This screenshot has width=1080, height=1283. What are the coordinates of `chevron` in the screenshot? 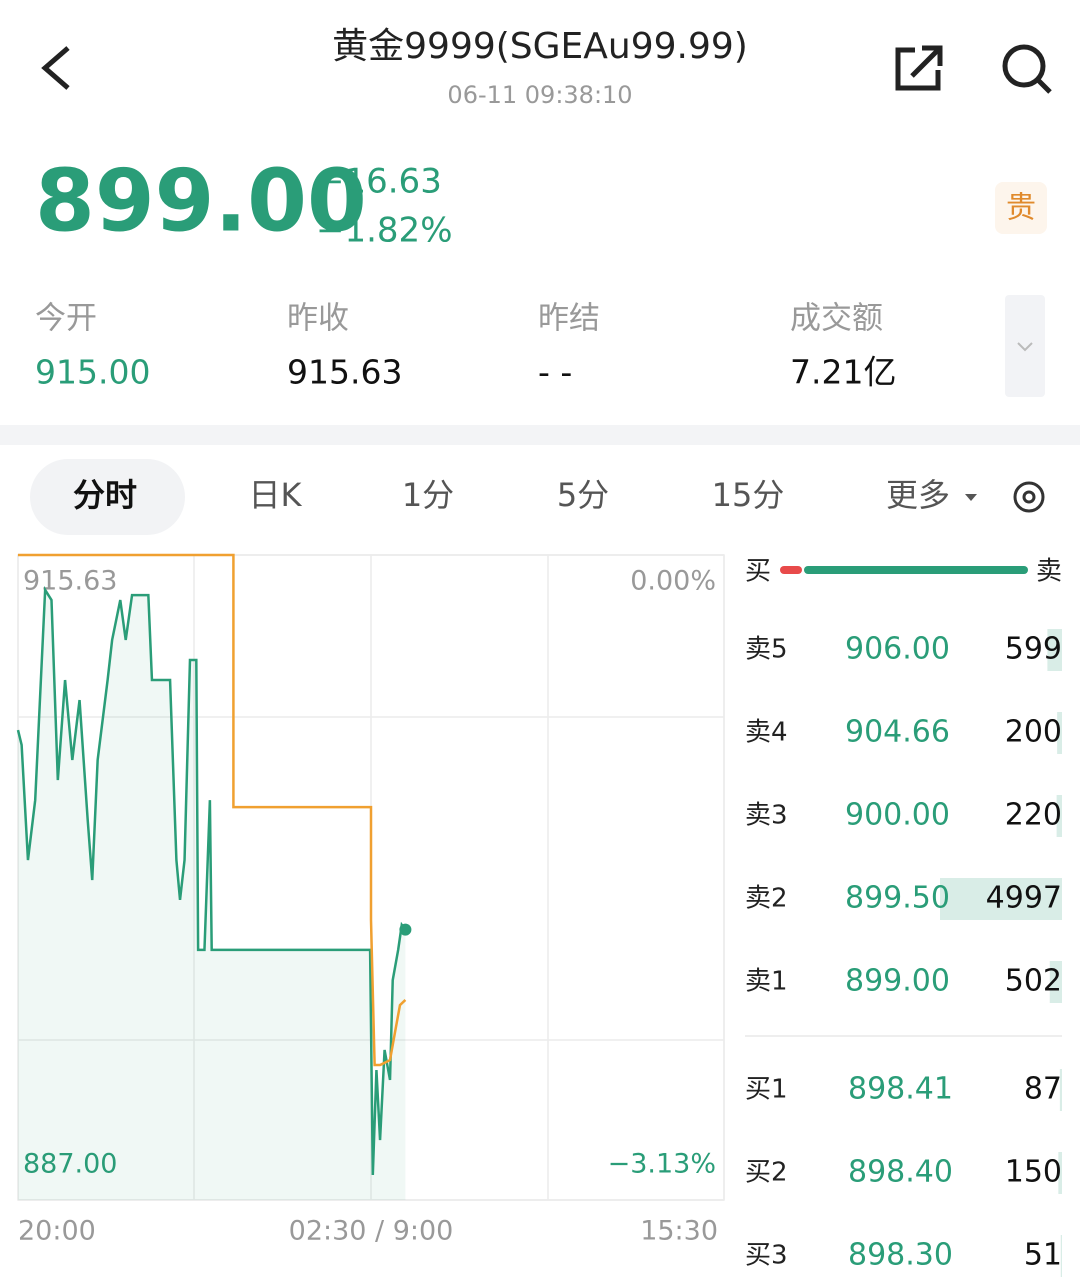 It's located at (1025, 347).